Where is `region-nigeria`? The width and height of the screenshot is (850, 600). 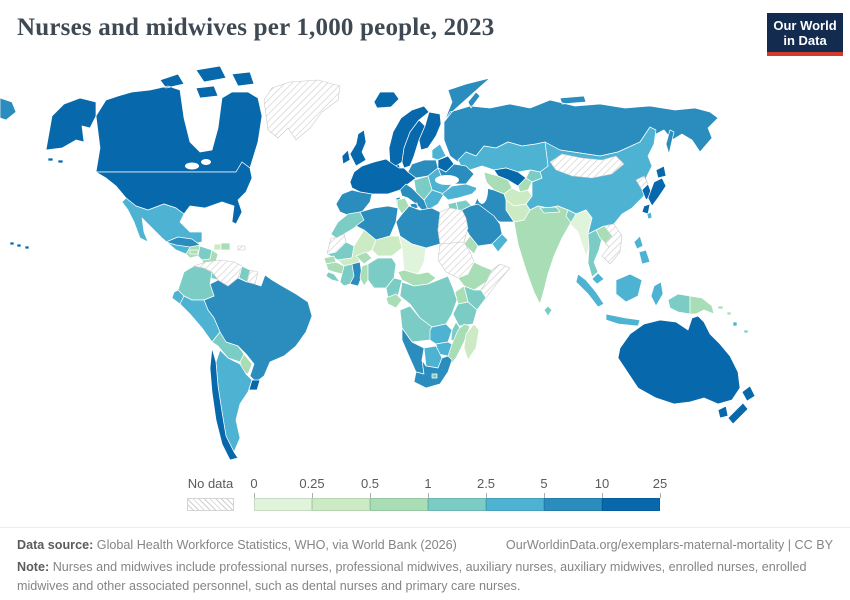 region-nigeria is located at coordinates (382, 273).